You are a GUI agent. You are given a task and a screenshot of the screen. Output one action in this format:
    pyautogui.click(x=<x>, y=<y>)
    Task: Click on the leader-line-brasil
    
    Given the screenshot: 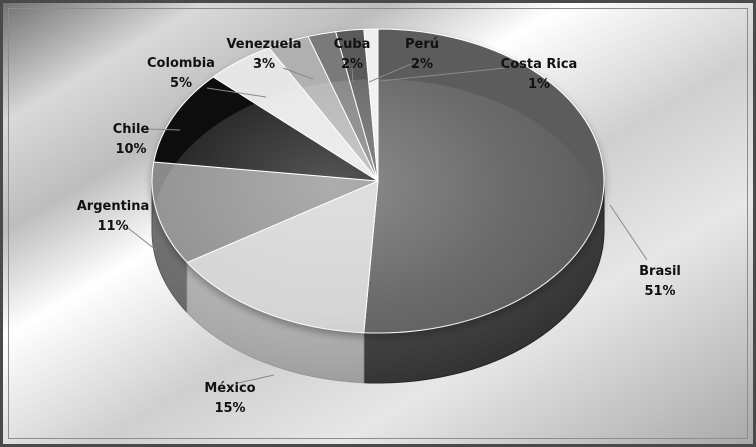 What is the action you would take?
    pyautogui.click(x=628, y=232)
    